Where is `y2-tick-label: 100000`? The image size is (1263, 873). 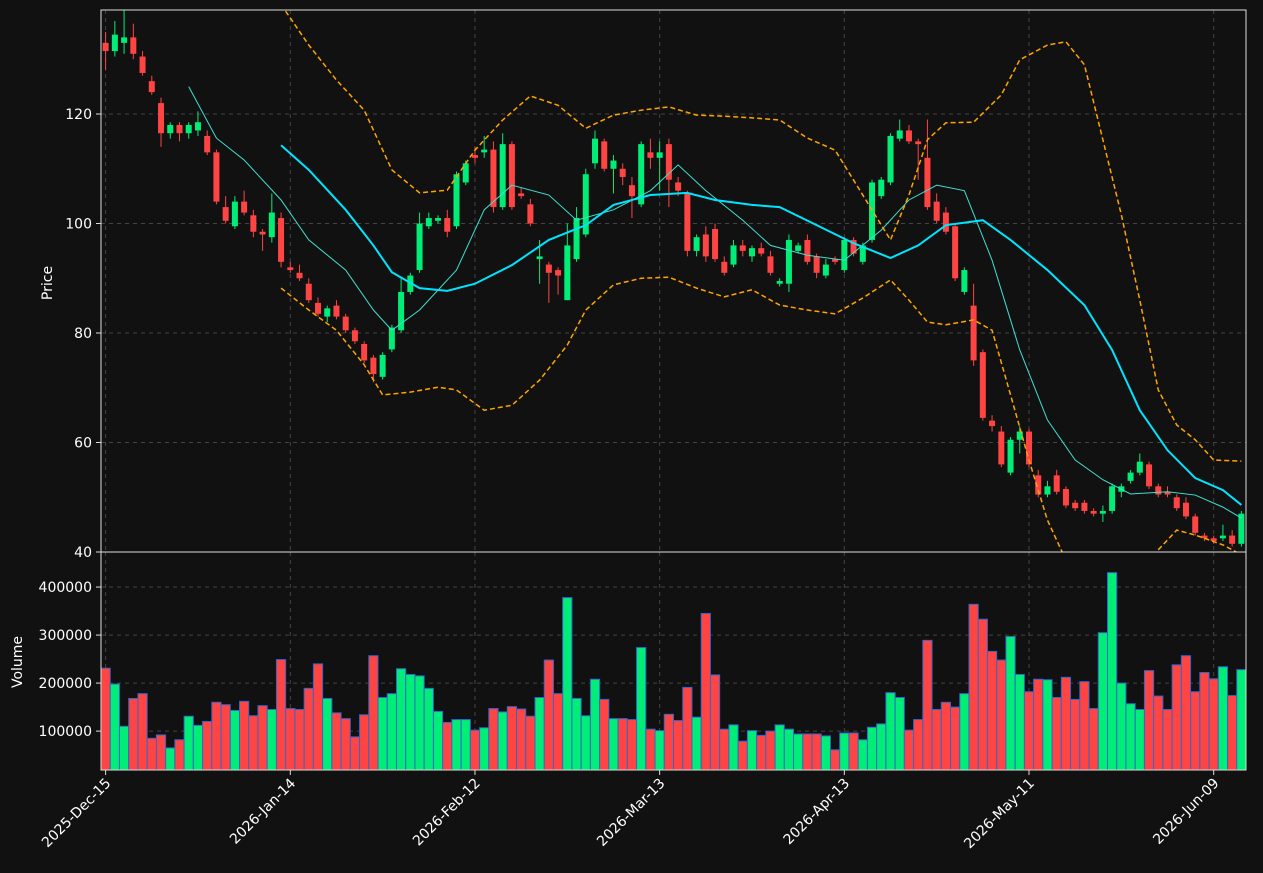 y2-tick-label: 100000 is located at coordinates (65, 732).